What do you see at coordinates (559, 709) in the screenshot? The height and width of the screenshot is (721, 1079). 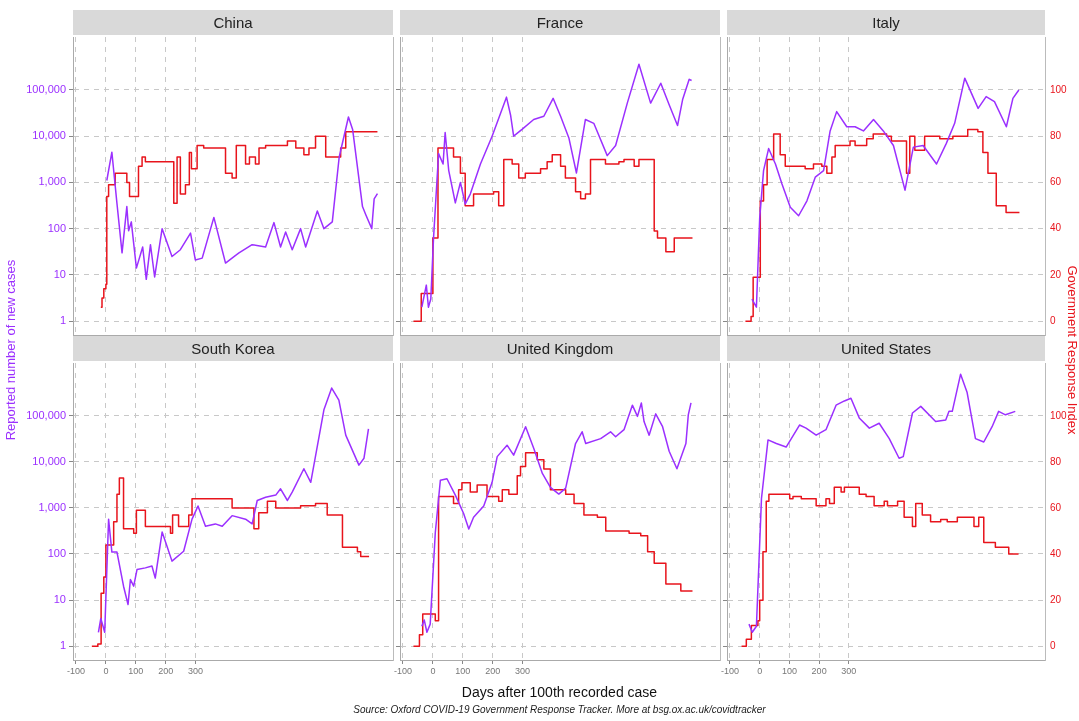 I see `source-note: Source: Oxford COVID-19 Government Response Tracker. More at bsg.ox.ac.uk/covidtracker` at bounding box center [559, 709].